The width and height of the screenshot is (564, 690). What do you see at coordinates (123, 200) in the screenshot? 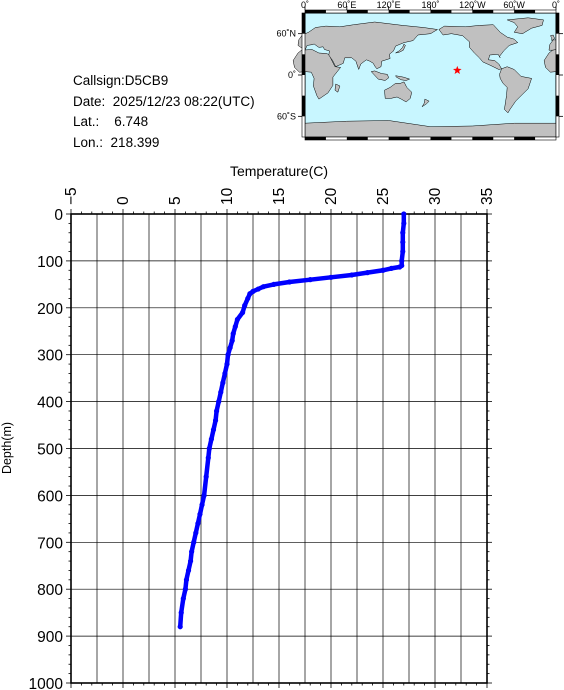
I see `x-tick-label: 0` at bounding box center [123, 200].